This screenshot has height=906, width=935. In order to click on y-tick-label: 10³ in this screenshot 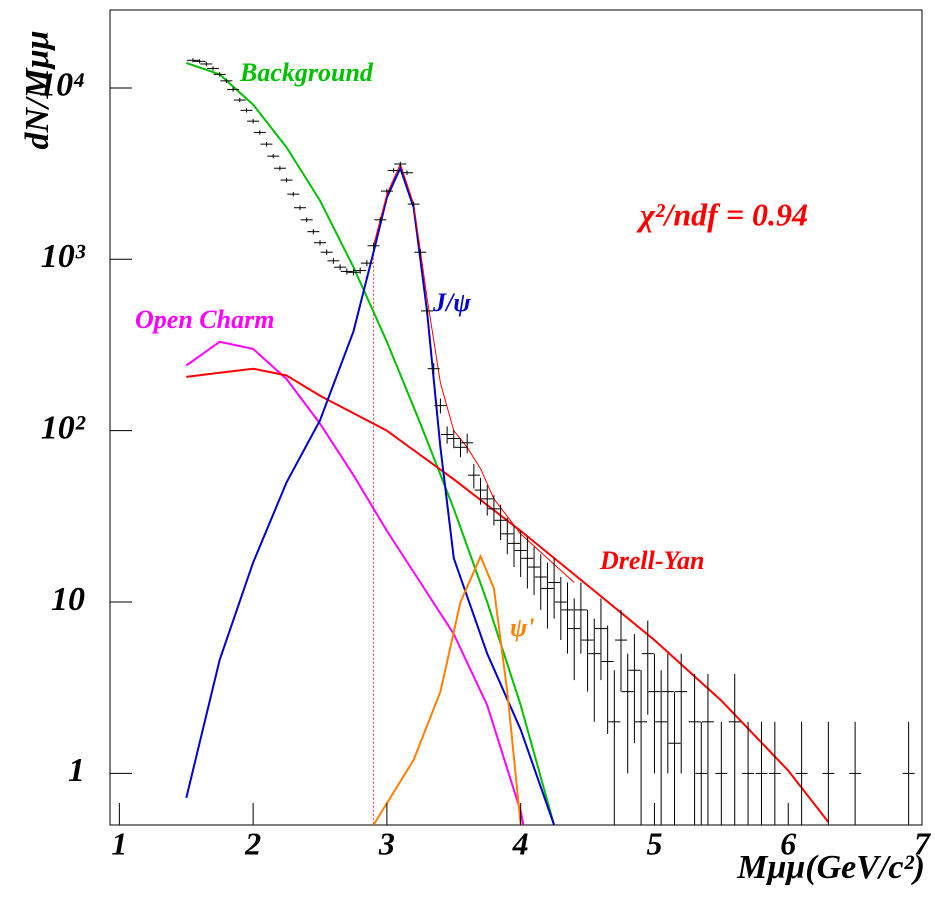, I will do `click(63, 256)`.